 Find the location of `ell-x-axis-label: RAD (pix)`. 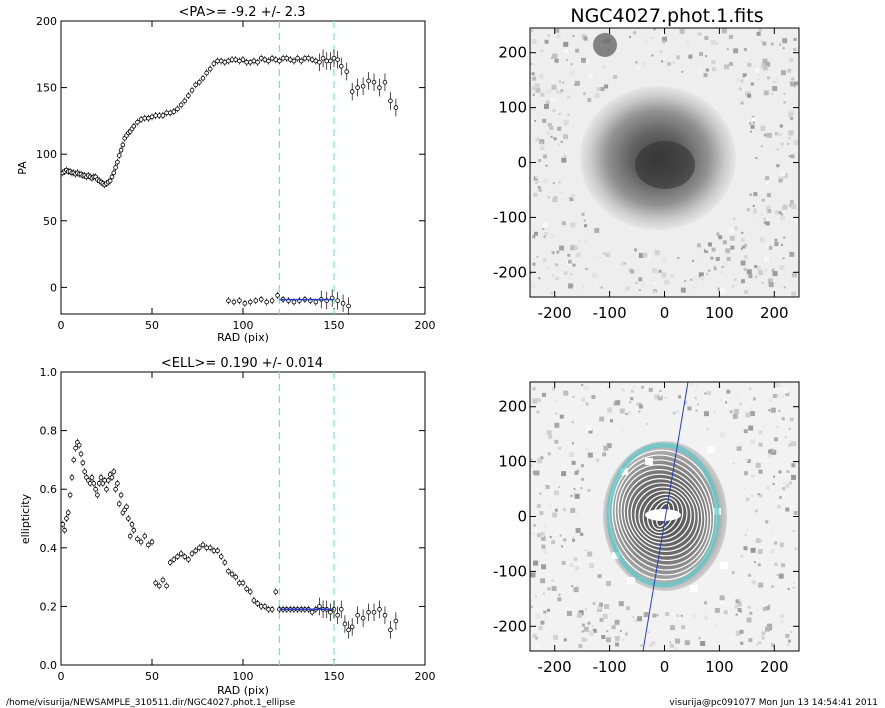

ell-x-axis-label: RAD (pix) is located at coordinates (243, 690).